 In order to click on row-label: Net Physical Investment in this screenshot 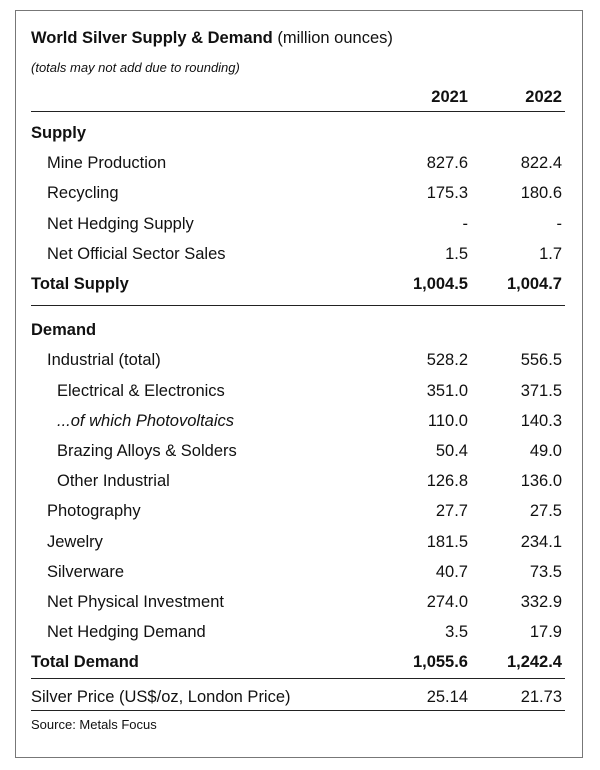, I will do `click(135, 602)`.